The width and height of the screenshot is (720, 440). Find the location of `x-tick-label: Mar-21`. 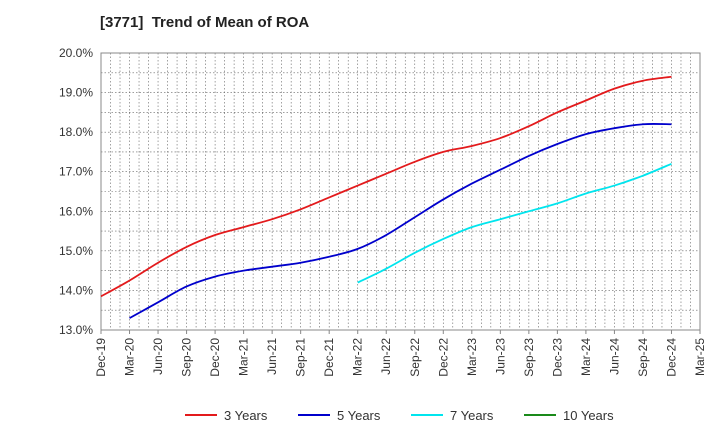

x-tick-label: Mar-21 is located at coordinates (244, 357).